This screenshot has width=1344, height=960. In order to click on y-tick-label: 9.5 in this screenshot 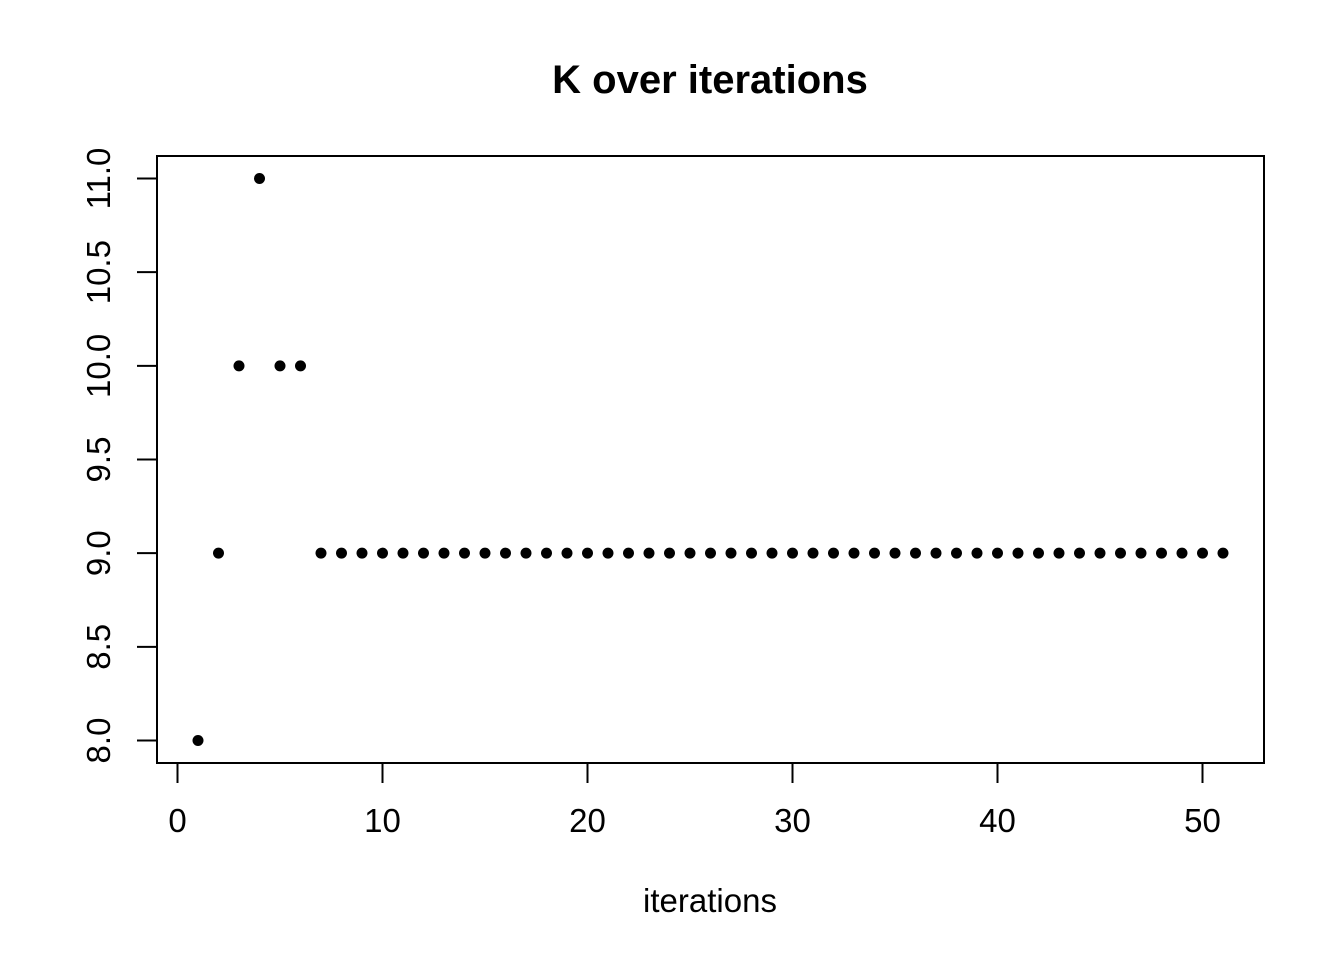, I will do `click(98, 460)`.